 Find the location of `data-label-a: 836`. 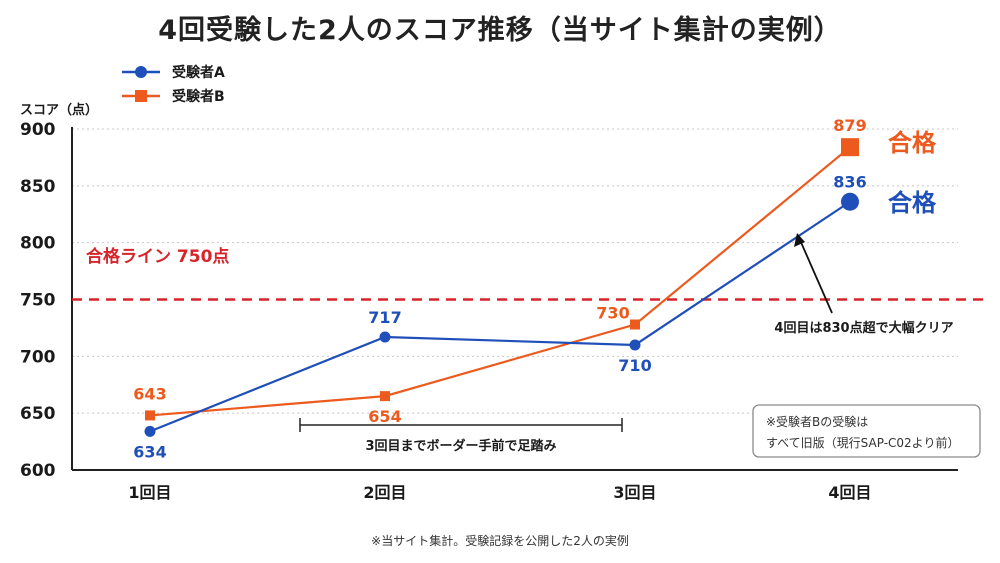

data-label-a: 836 is located at coordinates (849, 182).